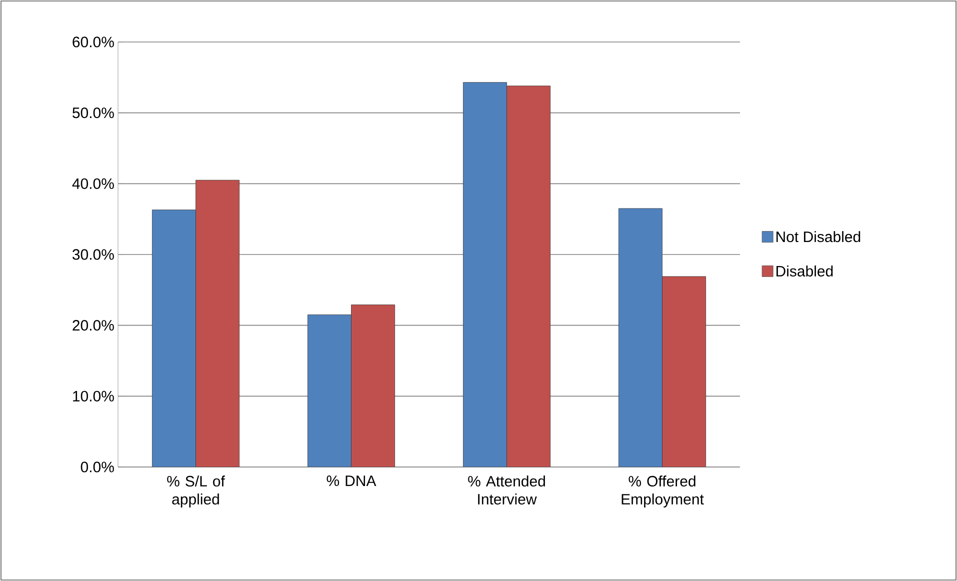 This screenshot has width=957, height=581. What do you see at coordinates (93, 42) in the screenshot?
I see `y-tick-label: 60.0%` at bounding box center [93, 42].